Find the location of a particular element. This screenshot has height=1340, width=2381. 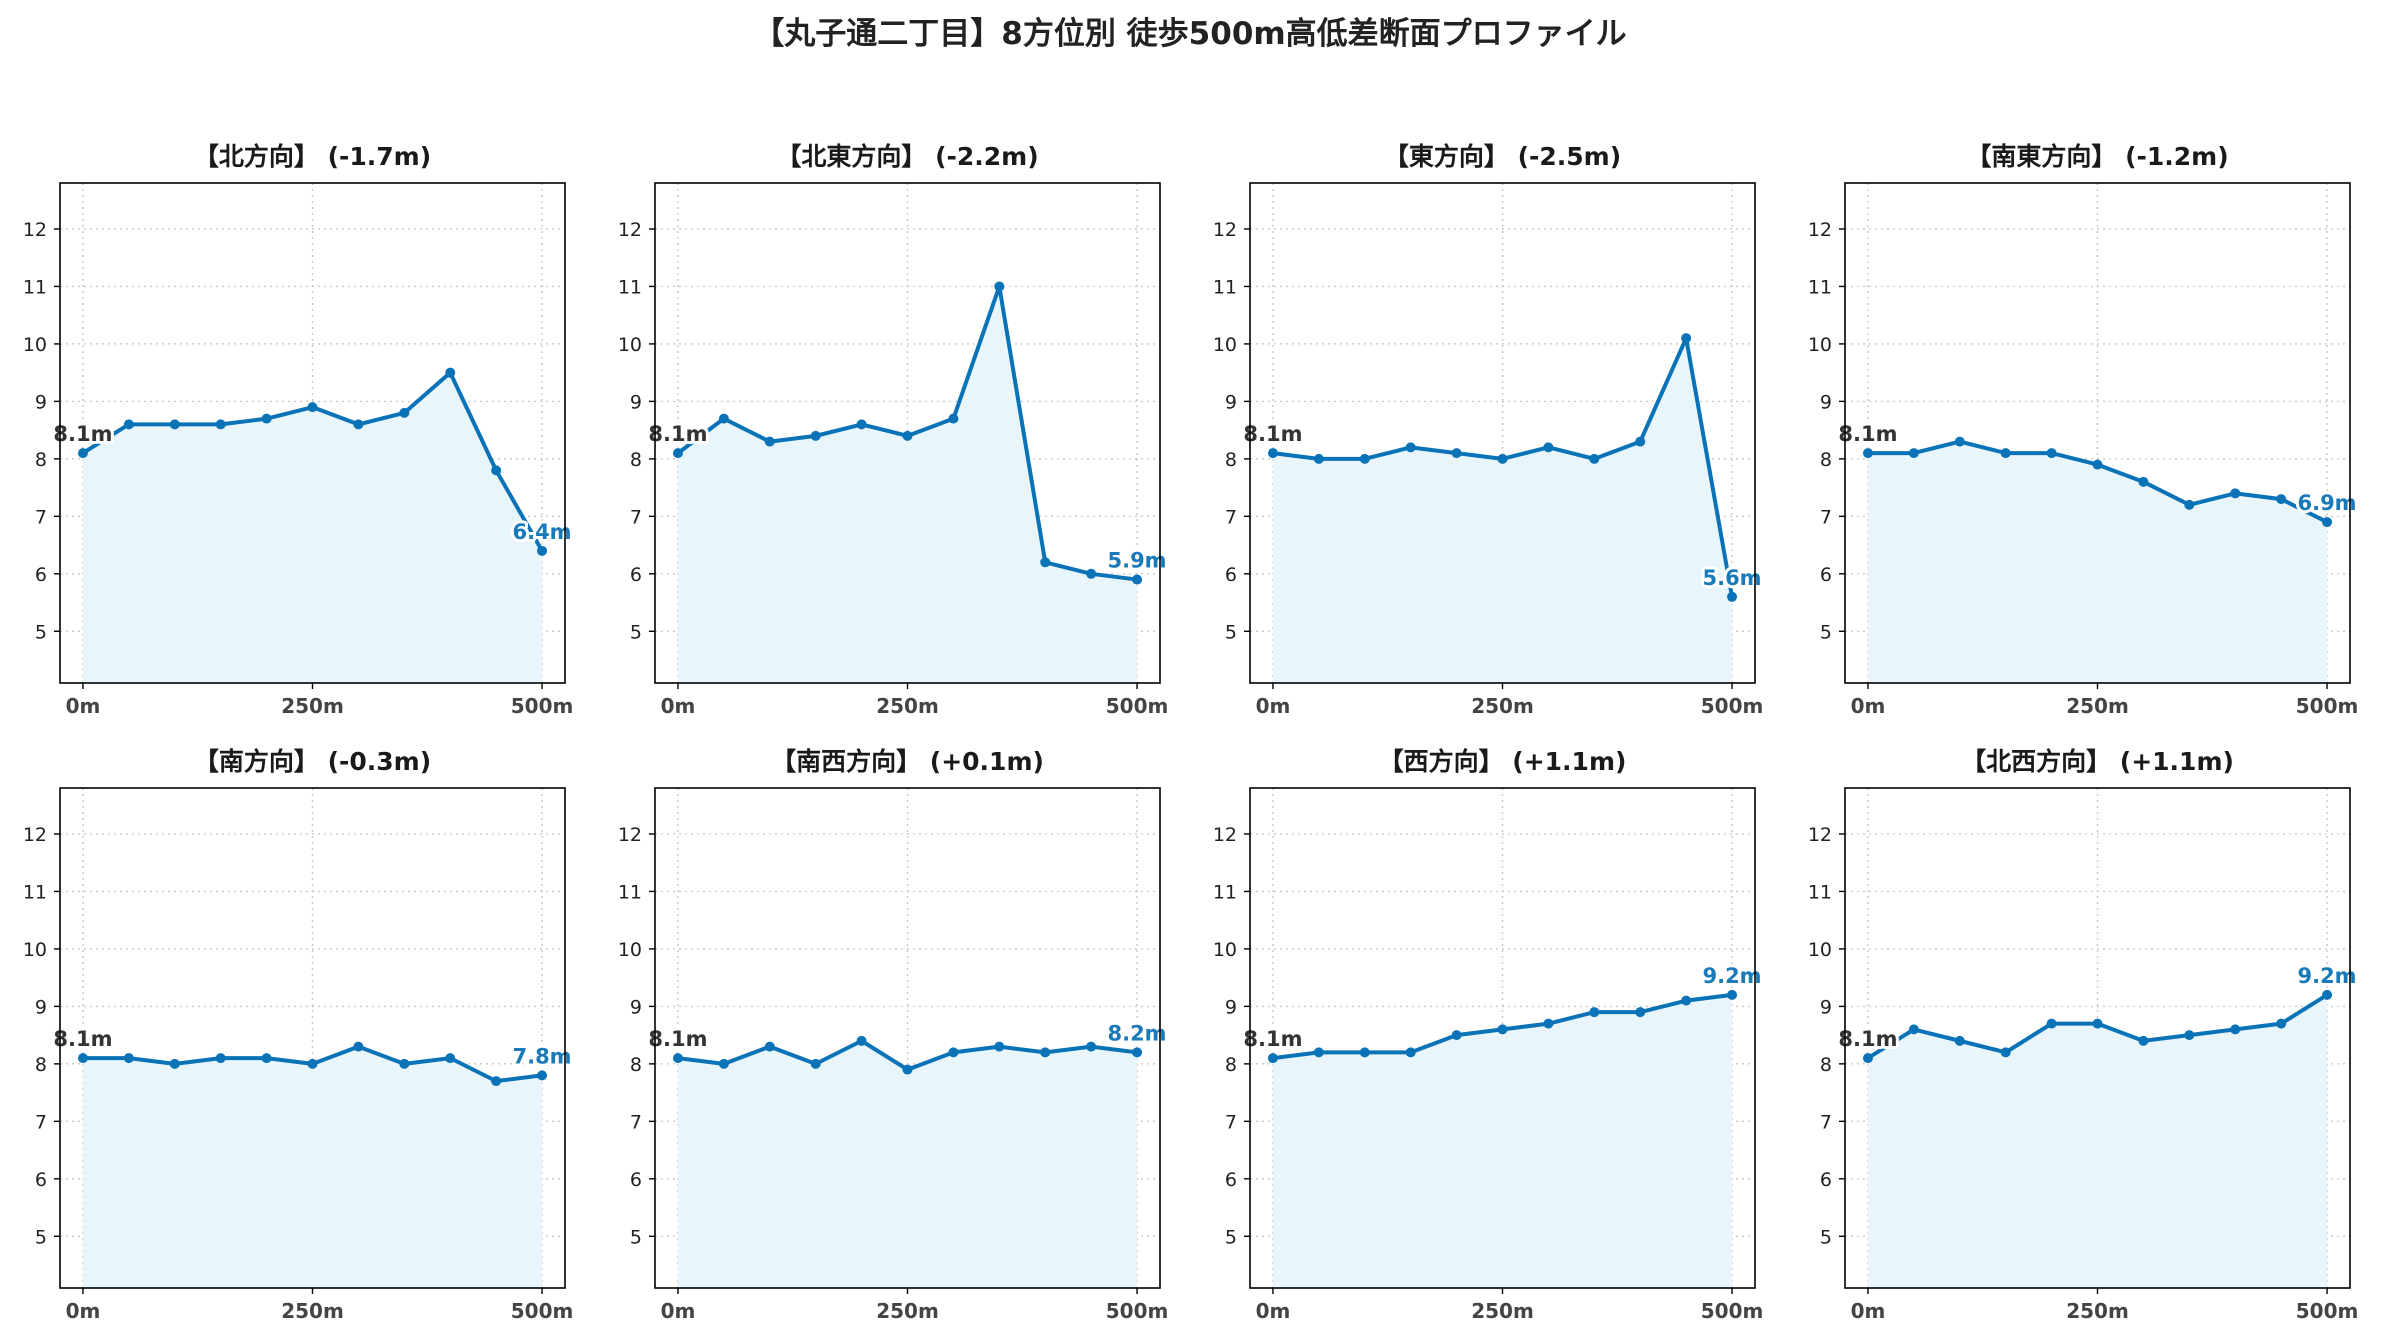

panel-5-y-tick-label: 8 is located at coordinates (41, 1065).